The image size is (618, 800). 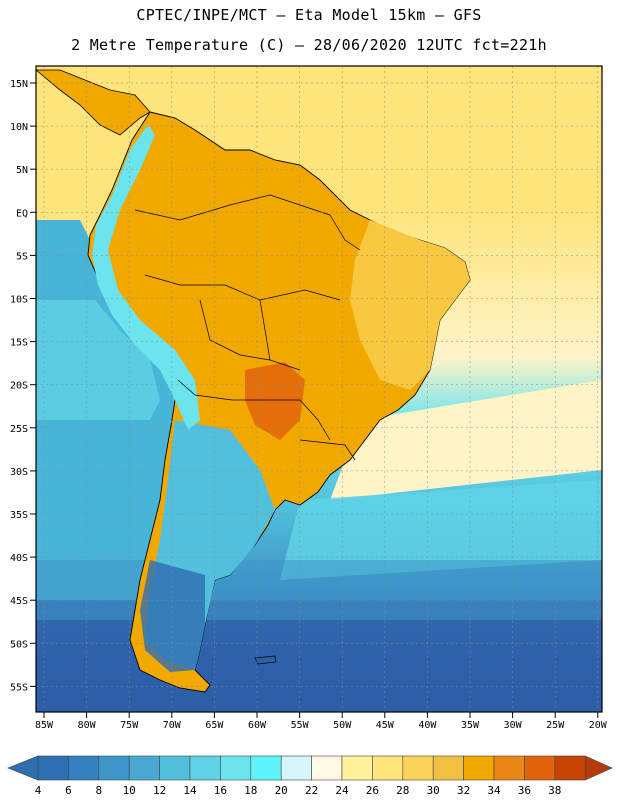 I want to click on lon-label: 25W, so click(x=555, y=725).